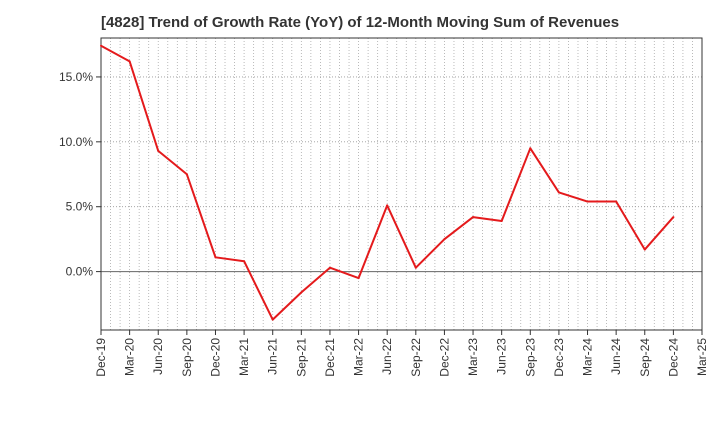 The width and height of the screenshot is (720, 440). I want to click on x-tick-label: Jun-21, so click(273, 356).